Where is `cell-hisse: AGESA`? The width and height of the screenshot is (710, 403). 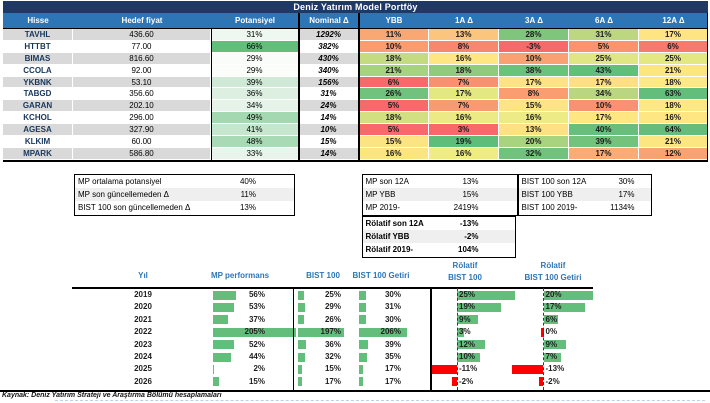 cell-hisse: AGESA is located at coordinates (38, 130).